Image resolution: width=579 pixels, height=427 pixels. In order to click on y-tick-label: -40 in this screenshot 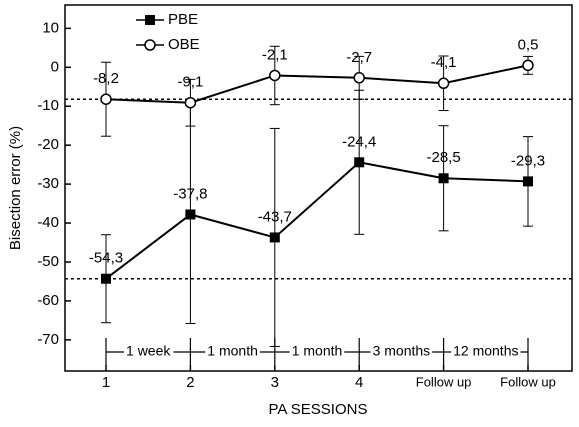, I will do `click(48, 222)`.